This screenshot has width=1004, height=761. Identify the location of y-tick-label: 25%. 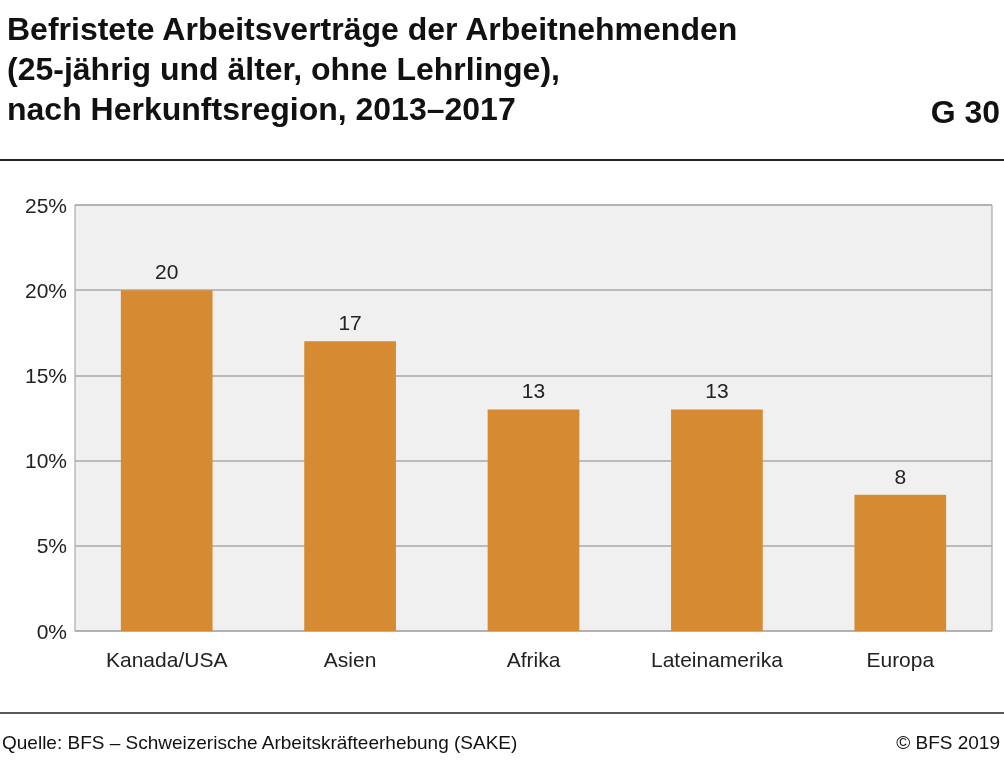
(45, 205).